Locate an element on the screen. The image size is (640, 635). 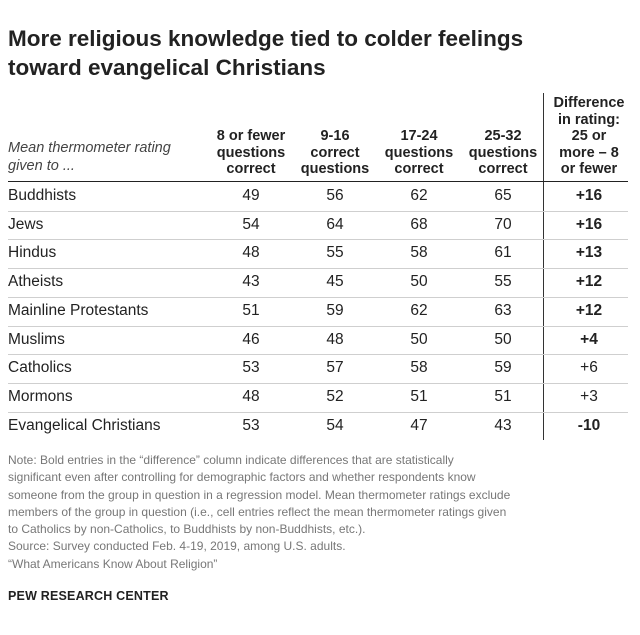
difference-cell: +4 is located at coordinates (589, 339).